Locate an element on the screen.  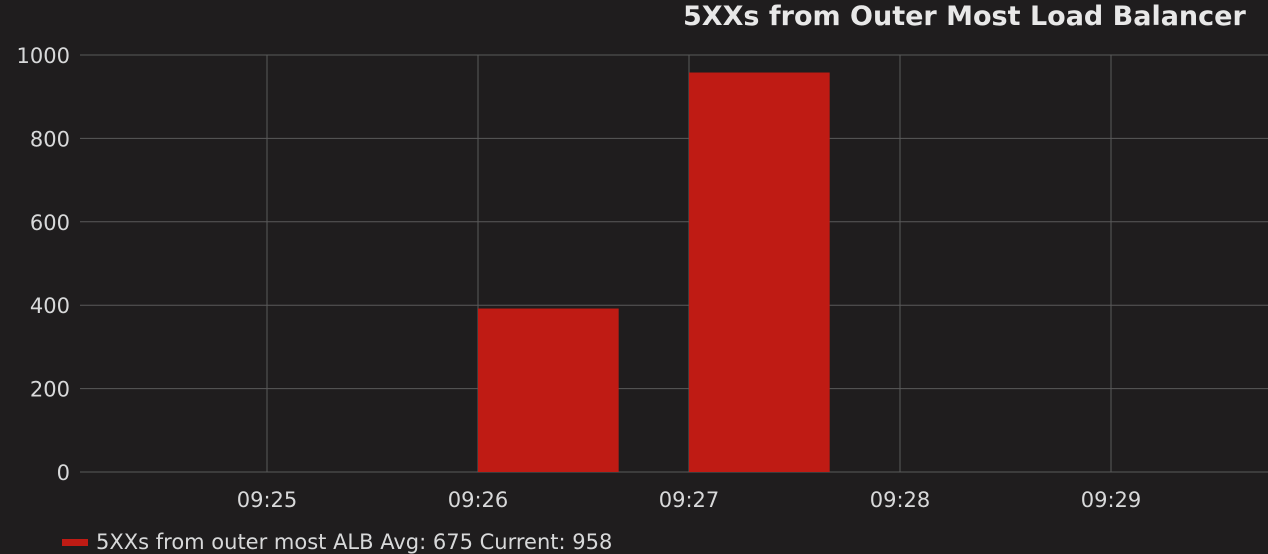
x-tick-label: 09:27 is located at coordinates (689, 500).